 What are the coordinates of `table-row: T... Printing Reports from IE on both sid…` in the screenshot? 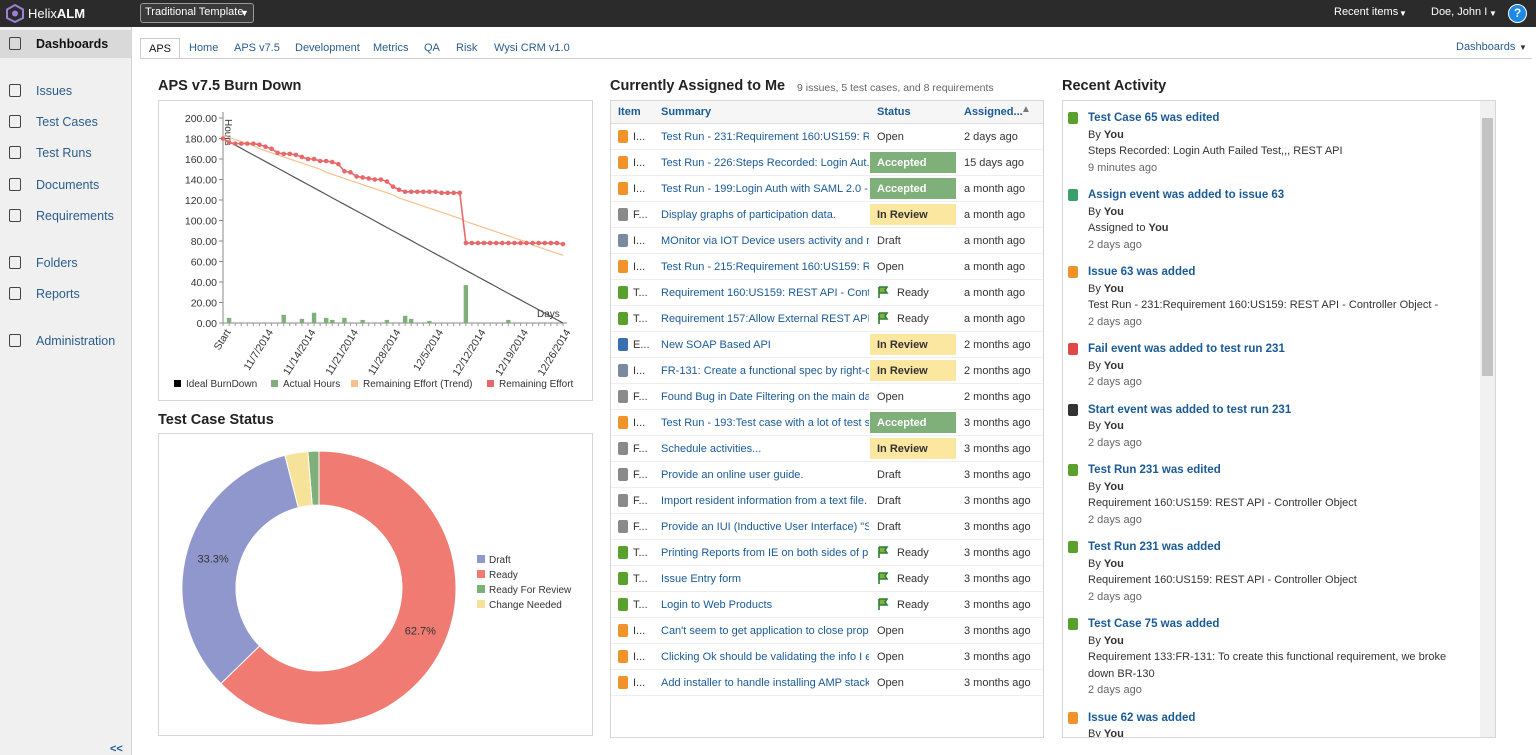 It's located at (827, 553).